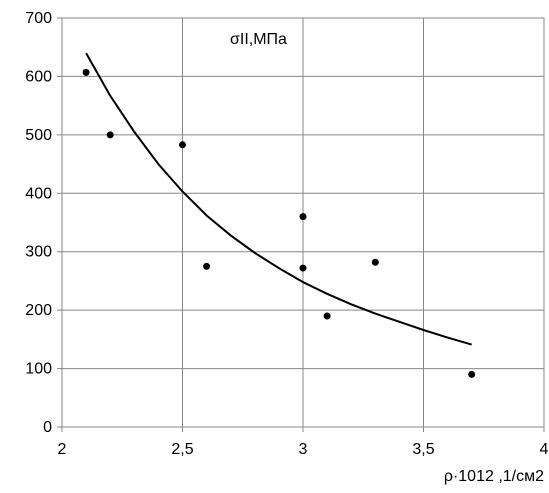 This screenshot has height=493, width=549. Describe the element at coordinates (38, 252) in the screenshot. I see `y-tick-label: 300` at that location.